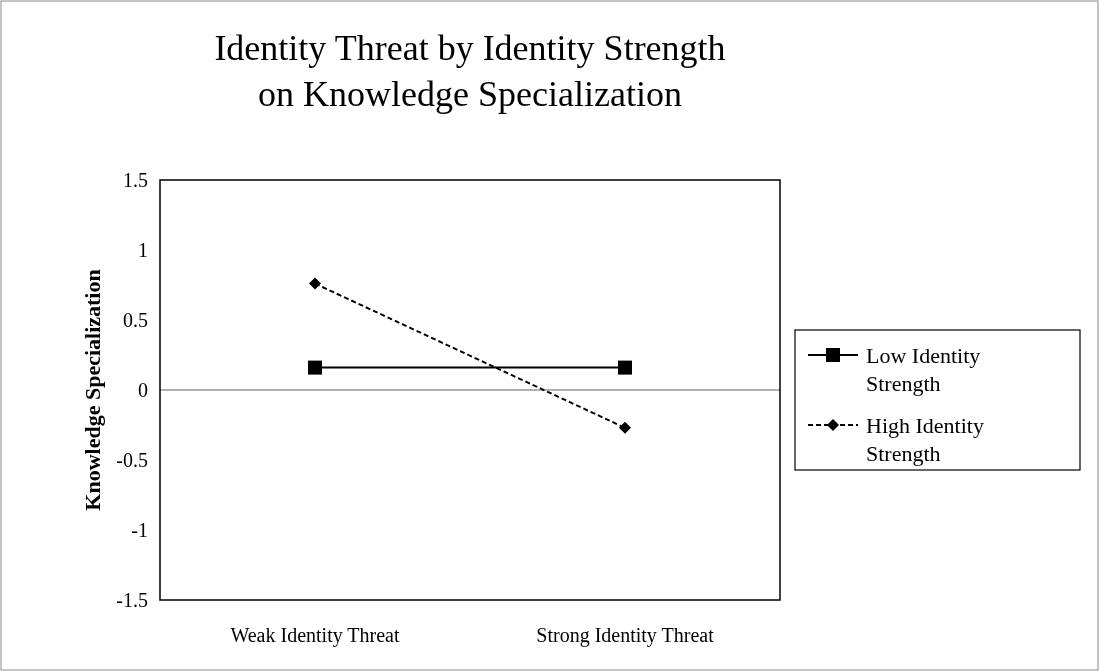  What do you see at coordinates (92, 390) in the screenshot?
I see `y-axis-title: Knowledge Specialization` at bounding box center [92, 390].